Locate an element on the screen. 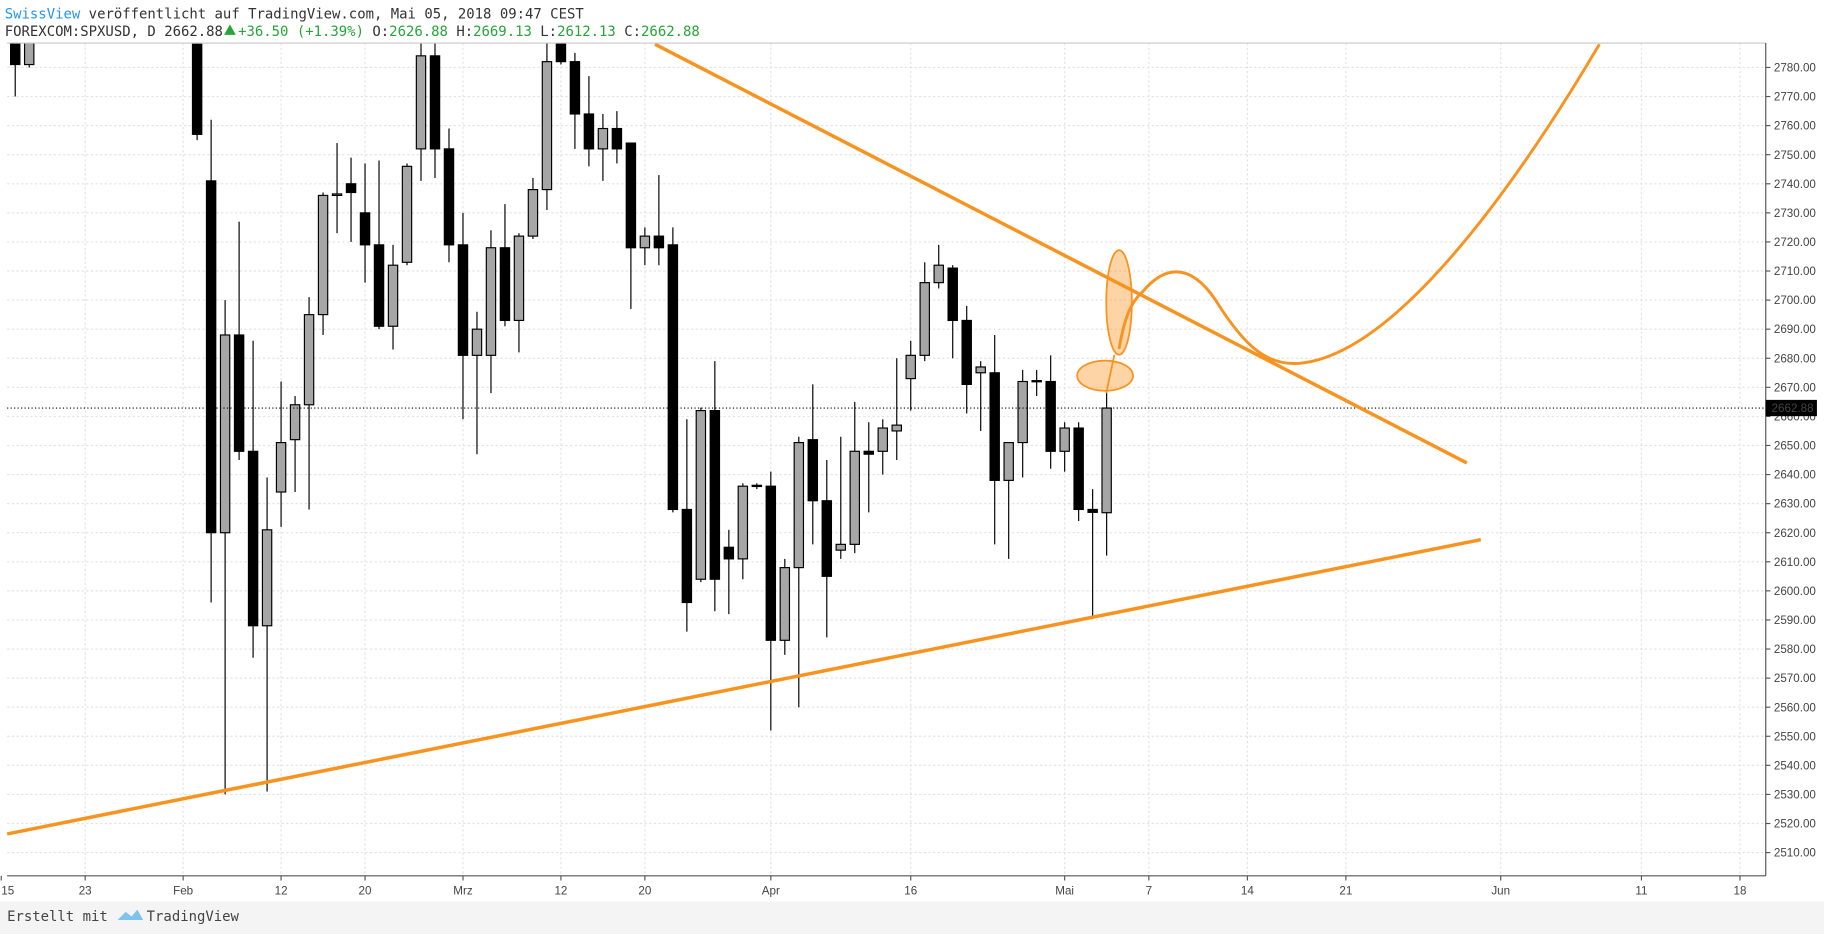  ohlc-name: C: is located at coordinates (632, 32).